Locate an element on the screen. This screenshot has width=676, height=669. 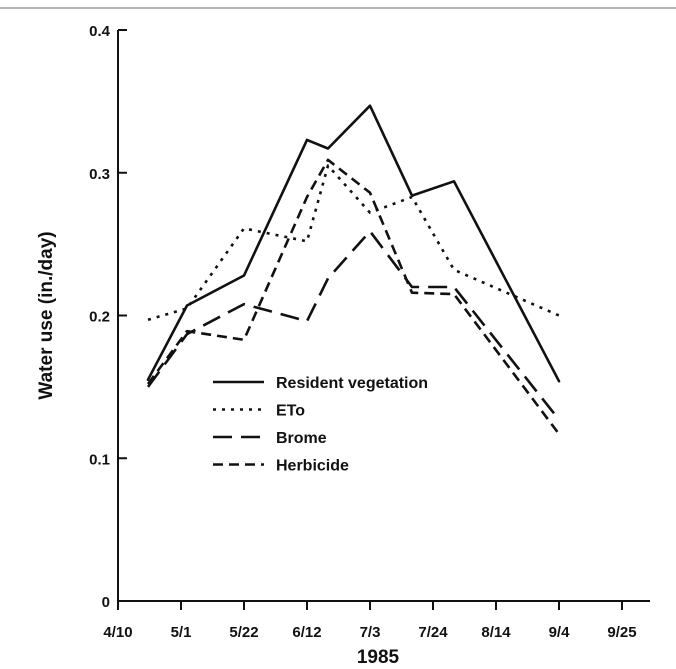
x-tick-label: 4/10 is located at coordinates (117, 632).